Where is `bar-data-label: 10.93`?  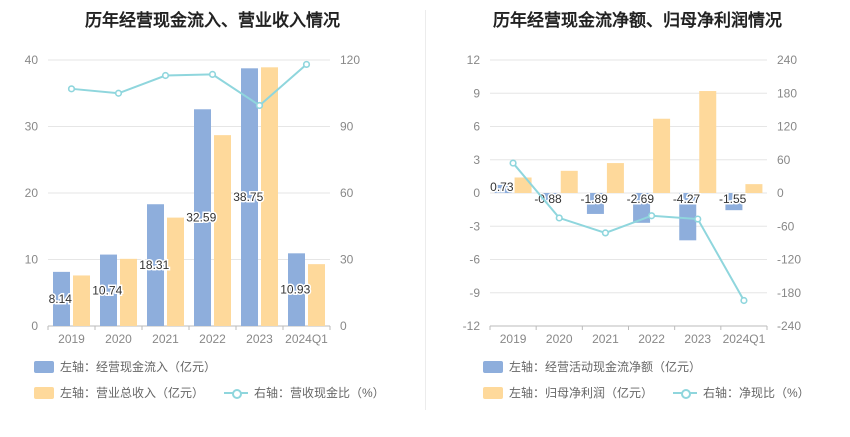
bar-data-label: 10.93 is located at coordinates (295, 290).